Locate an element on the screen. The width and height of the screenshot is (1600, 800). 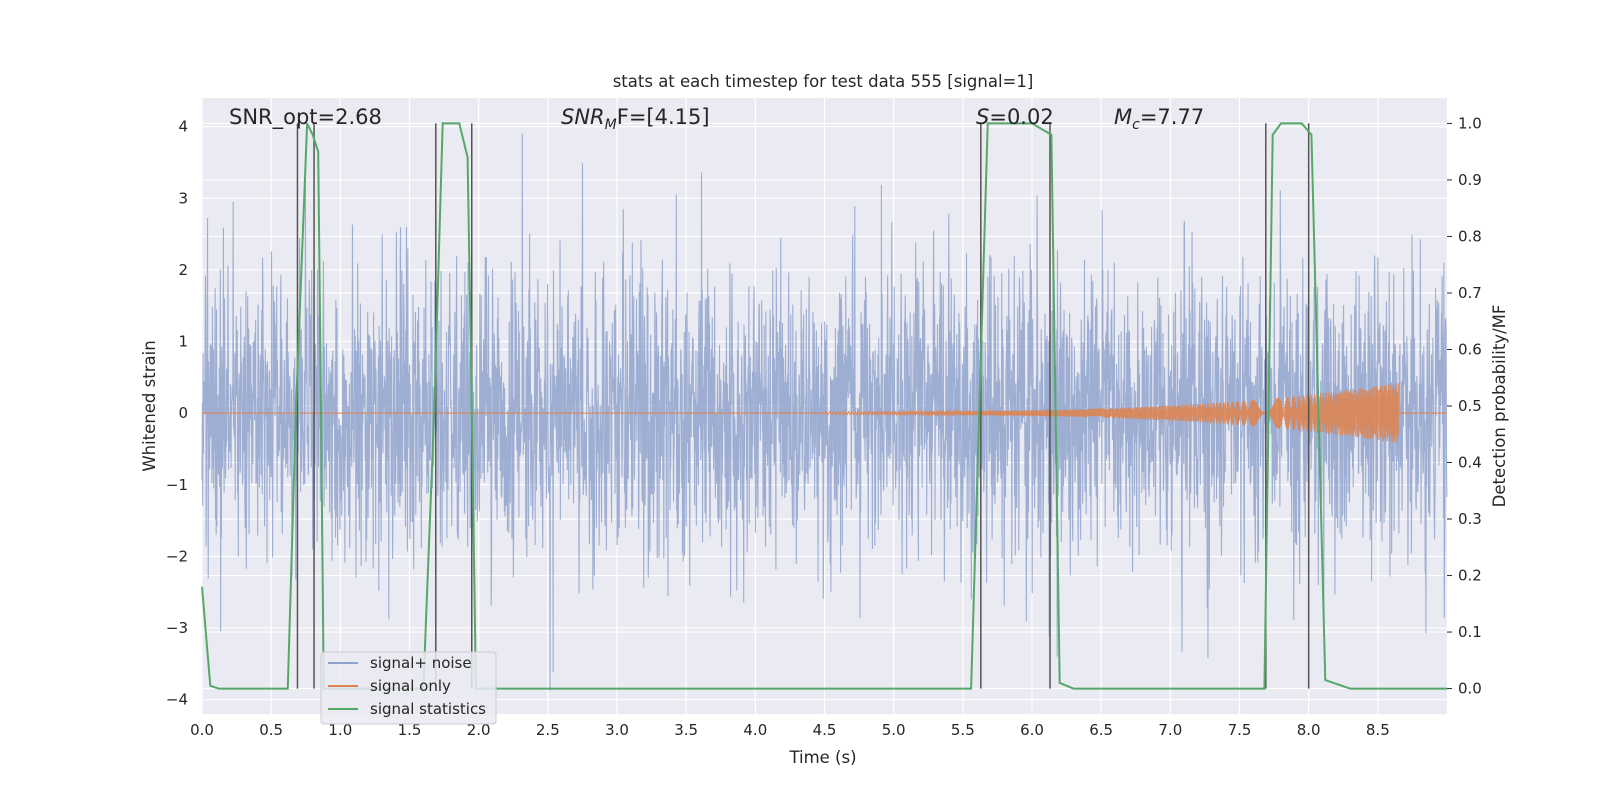
legend-box is located at coordinates (408, 688).